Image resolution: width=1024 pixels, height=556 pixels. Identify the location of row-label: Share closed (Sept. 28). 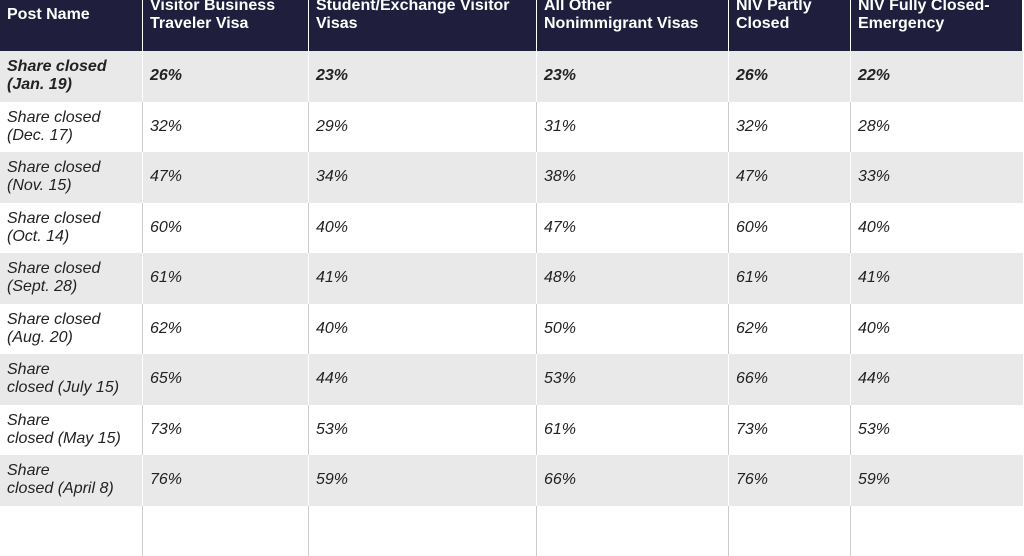
(71, 278).